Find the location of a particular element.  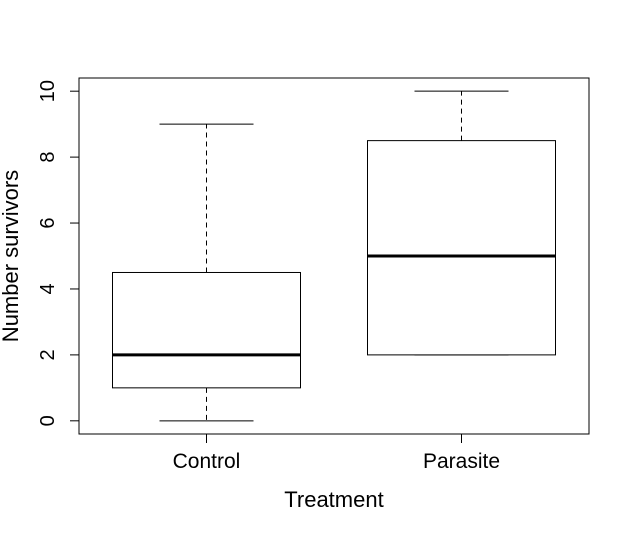

y-axis-label: Number survivors is located at coordinates (11, 256).